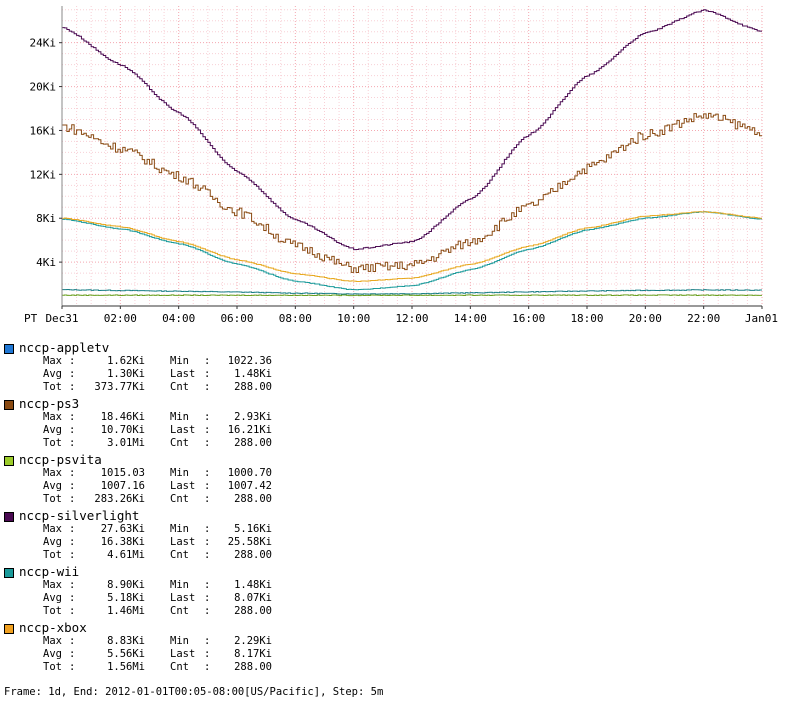 The height and width of the screenshot is (701, 786). I want to click on legend-stat-val: 27.63Ki, so click(122, 529).